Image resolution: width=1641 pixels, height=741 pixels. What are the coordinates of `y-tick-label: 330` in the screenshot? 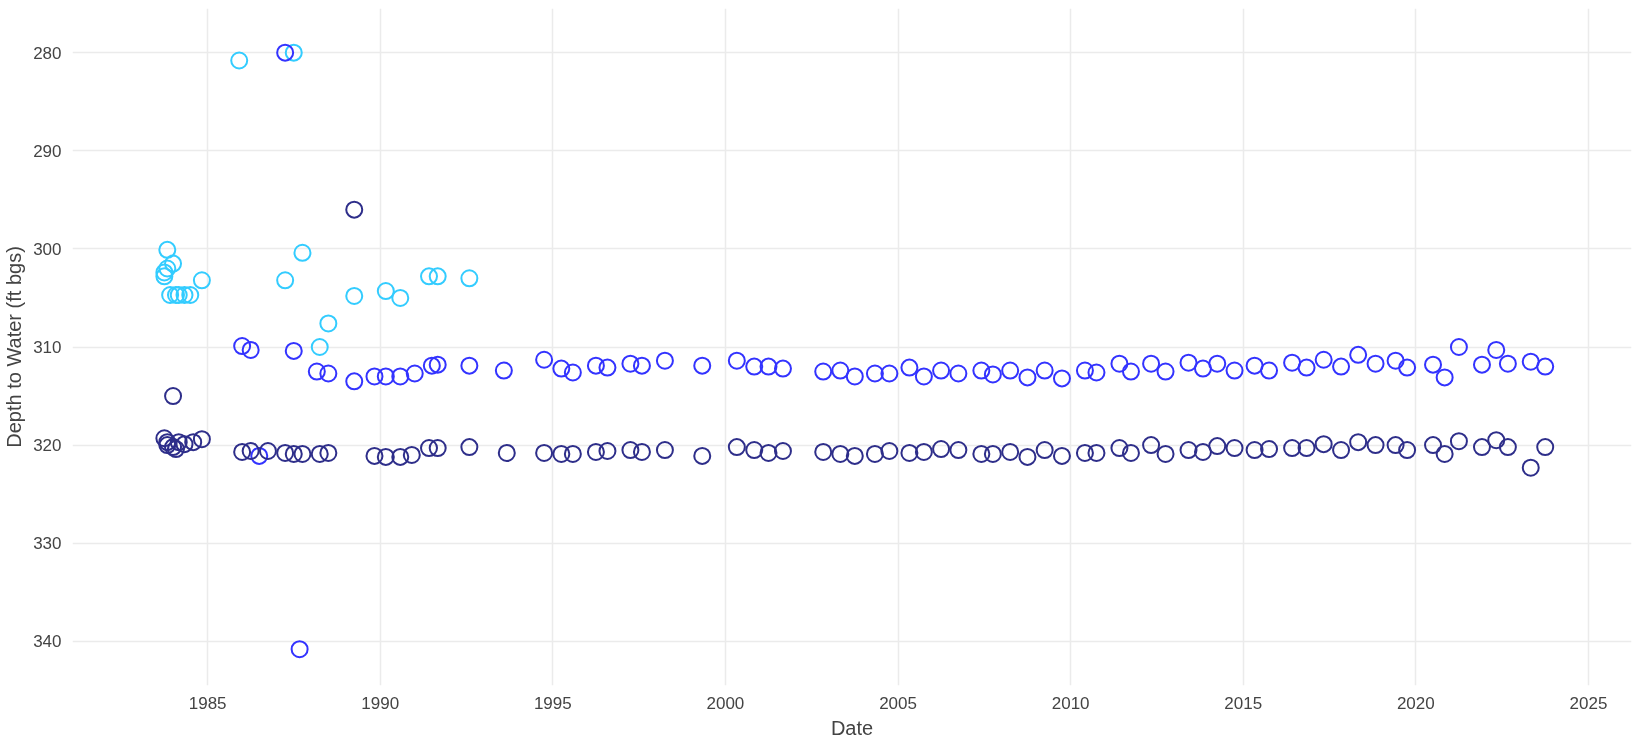 It's located at (47, 544).